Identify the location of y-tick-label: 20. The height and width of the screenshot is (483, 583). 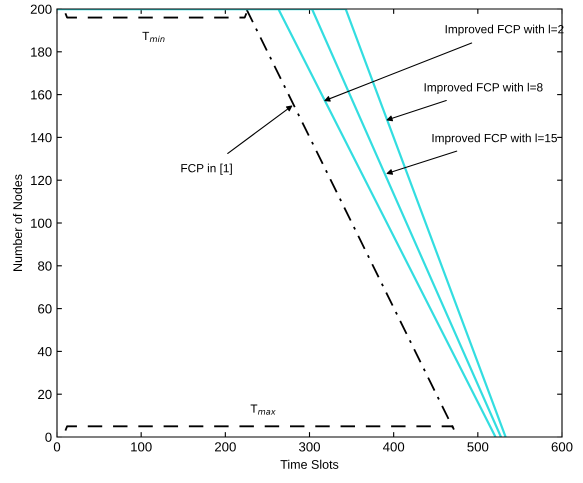
(45, 395).